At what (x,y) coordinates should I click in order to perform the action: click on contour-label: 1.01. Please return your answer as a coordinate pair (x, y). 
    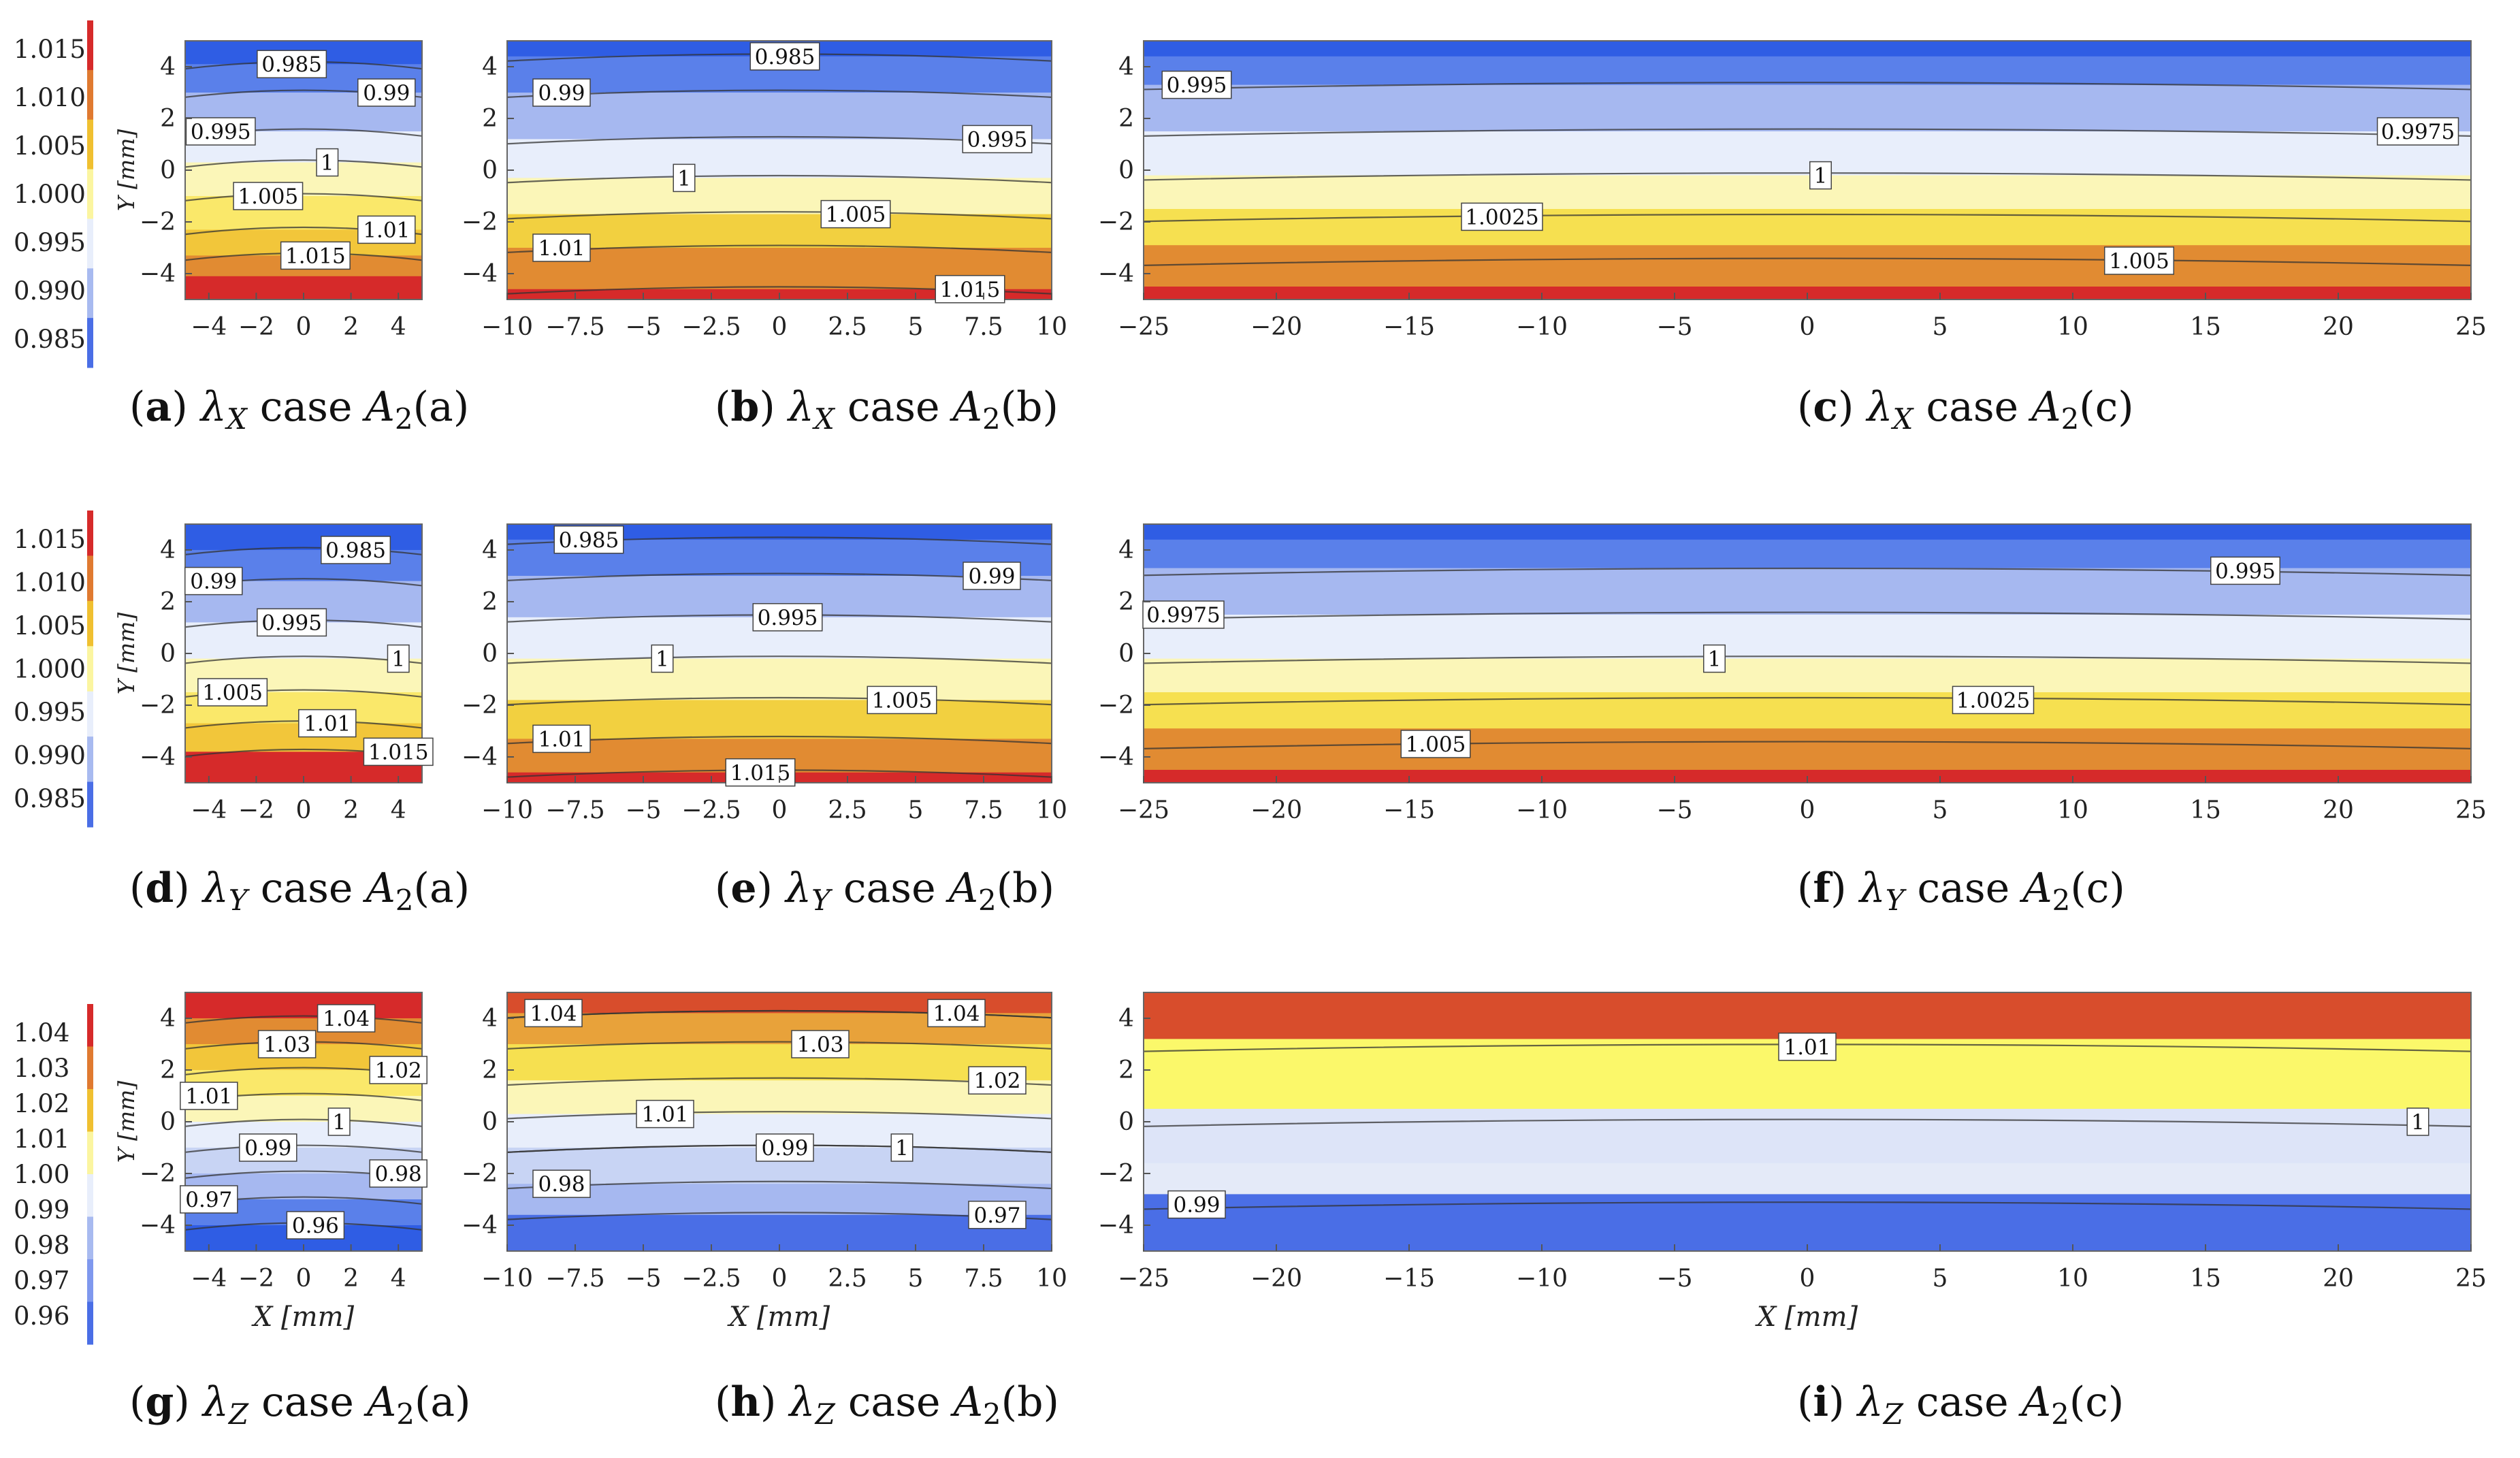
    Looking at the image, I should click on (562, 248).